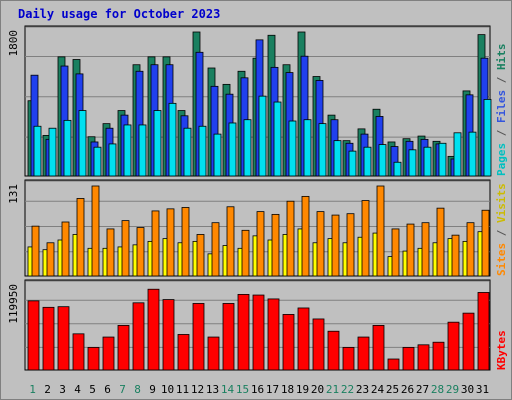 This screenshot has height=400, width=512. What do you see at coordinates (272, 389) in the screenshot?
I see `x-tick-label-17: 17` at bounding box center [272, 389].